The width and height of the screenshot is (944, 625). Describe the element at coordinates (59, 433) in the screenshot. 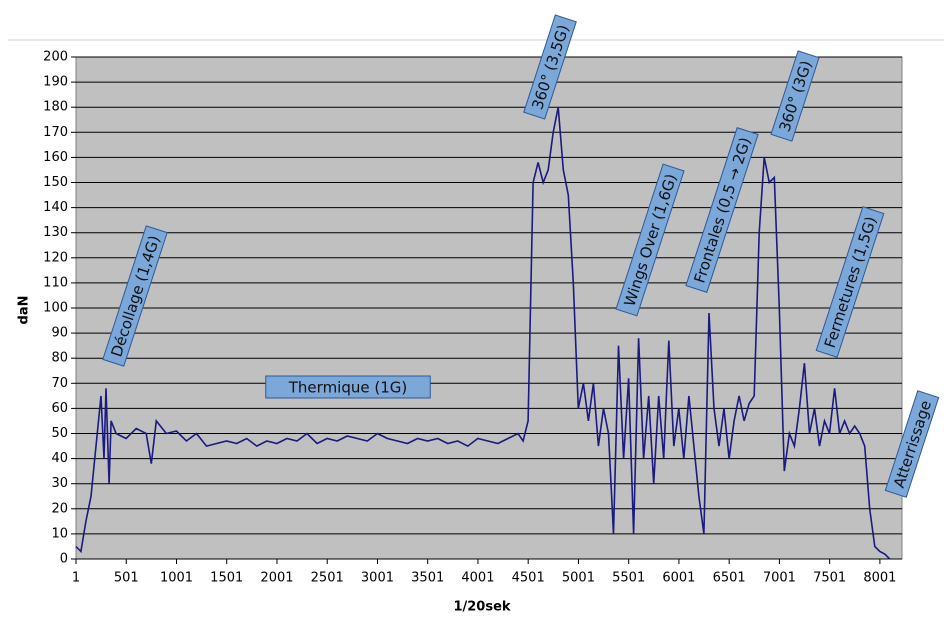

I see `y-tick-label: 50` at that location.